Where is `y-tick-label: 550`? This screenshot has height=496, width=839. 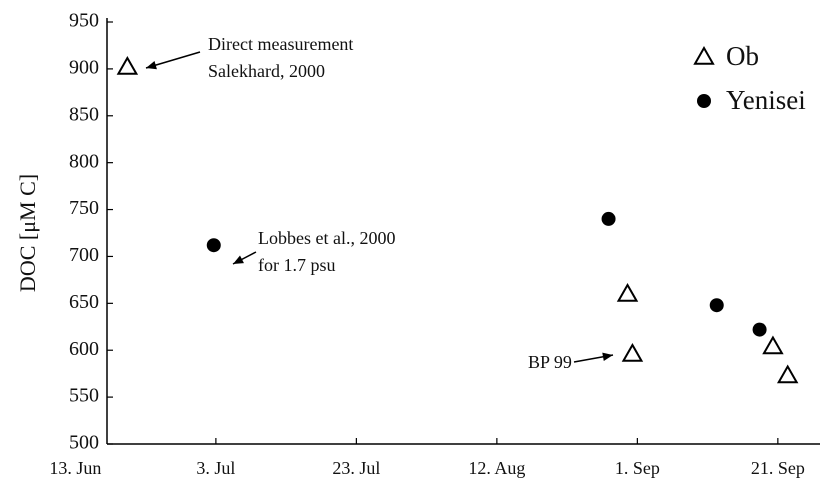 y-tick-label: 550 is located at coordinates (84, 396).